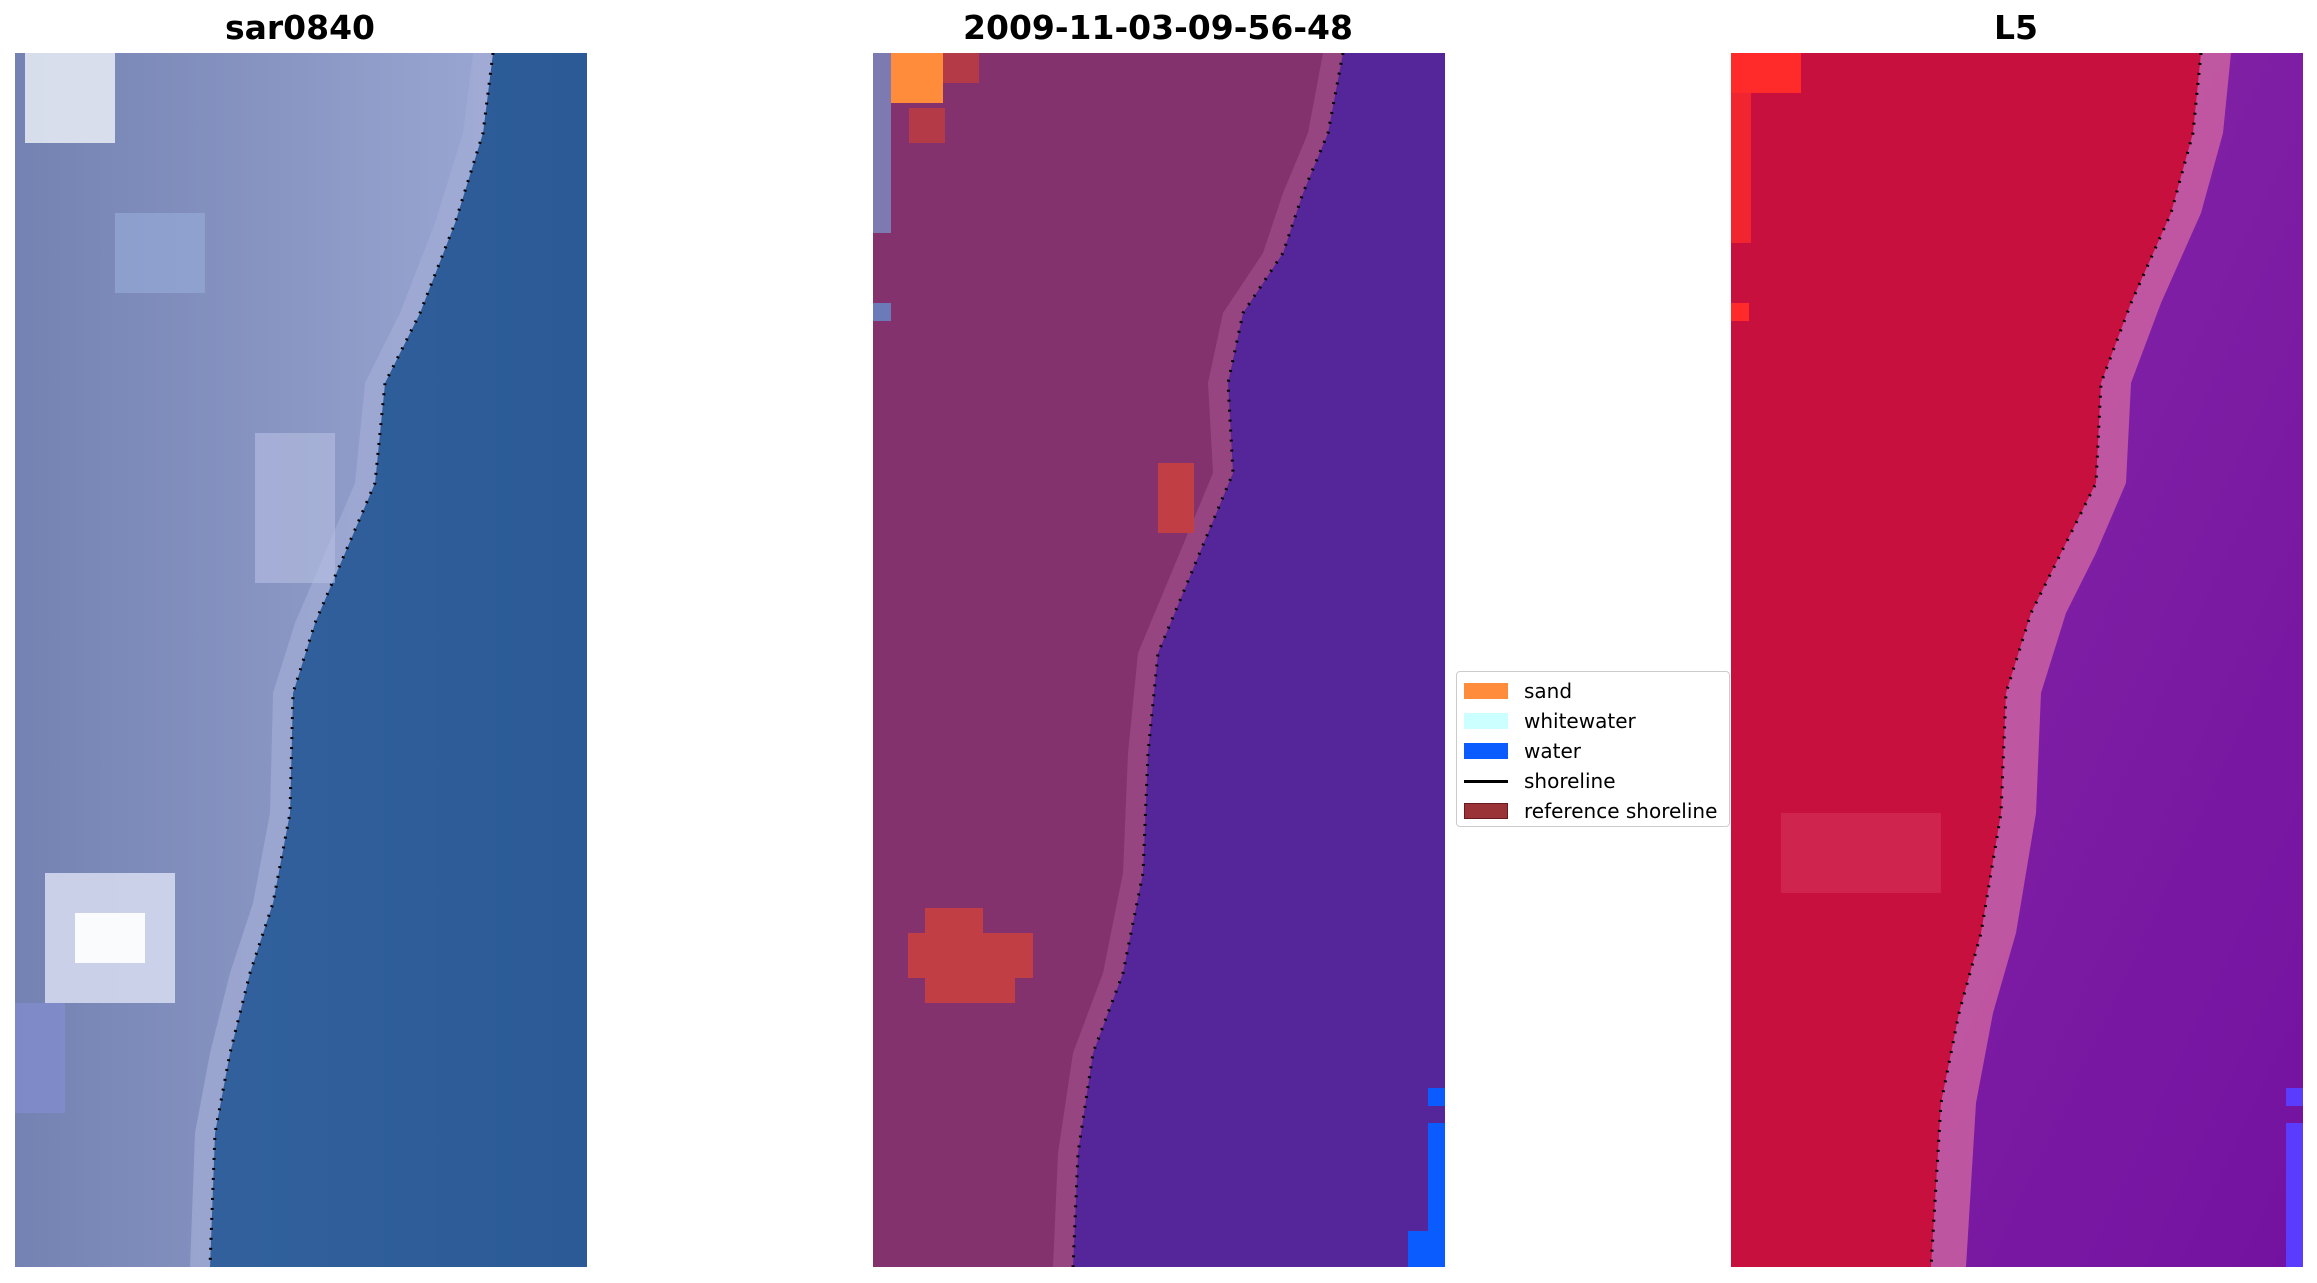 The width and height of the screenshot is (2317, 1283). Describe the element at coordinates (2016, 27) in the screenshot. I see `panel-title-l5: L5` at that location.